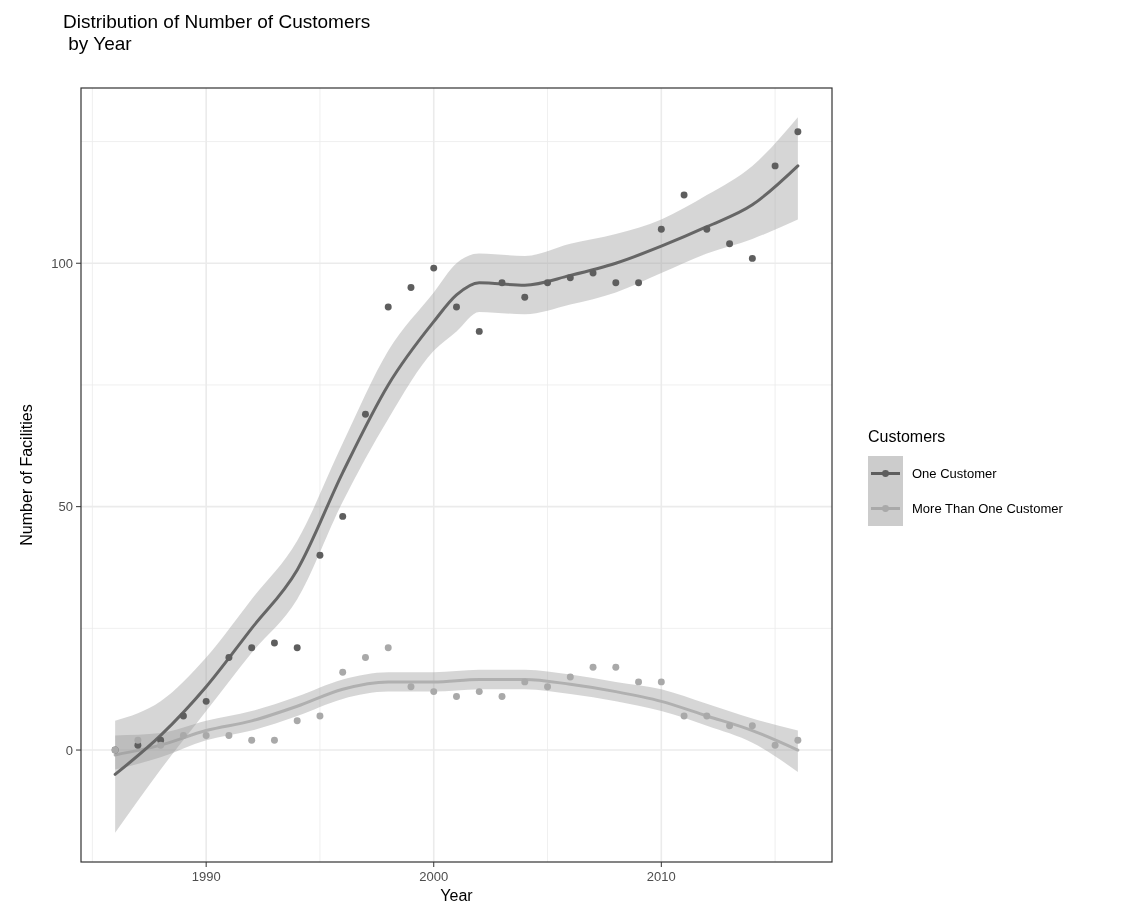 The height and width of the screenshot is (915, 1125). I want to click on x-axis-title: Year, so click(457, 895).